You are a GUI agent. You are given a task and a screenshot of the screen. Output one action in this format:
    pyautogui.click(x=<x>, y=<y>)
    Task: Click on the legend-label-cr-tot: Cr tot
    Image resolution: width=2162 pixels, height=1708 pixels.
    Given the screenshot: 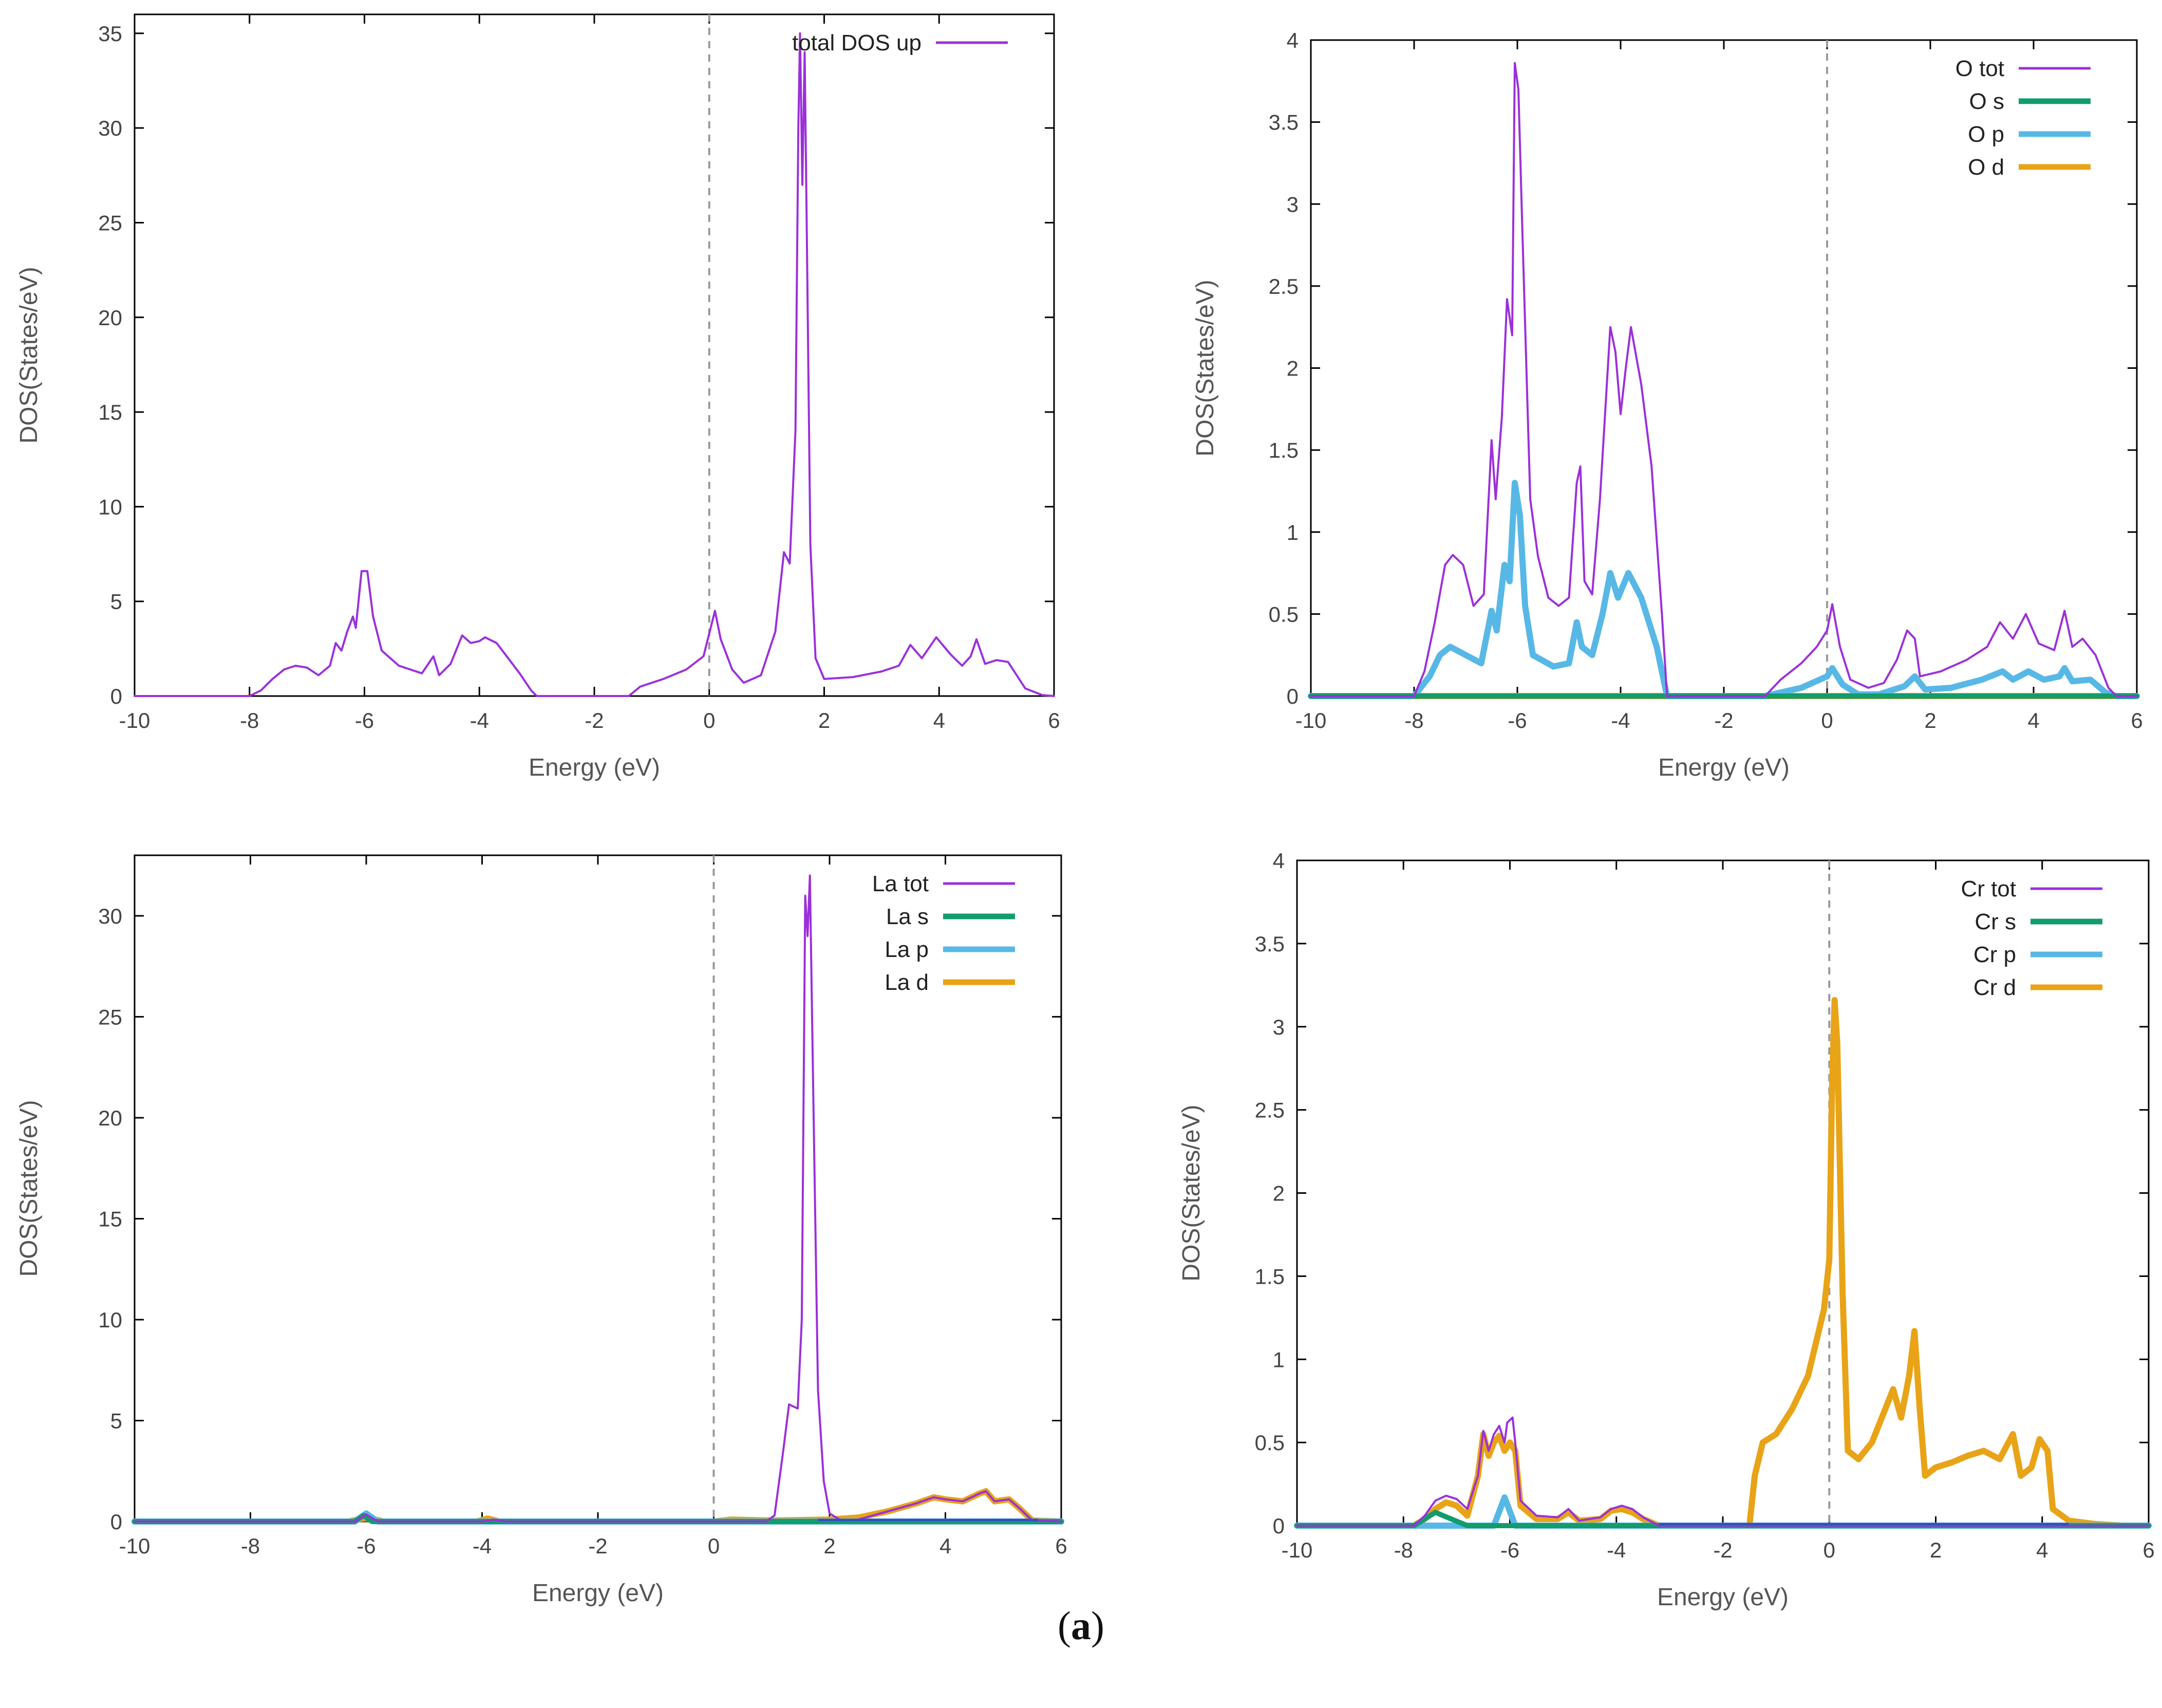 What is the action you would take?
    pyautogui.click(x=1989, y=889)
    